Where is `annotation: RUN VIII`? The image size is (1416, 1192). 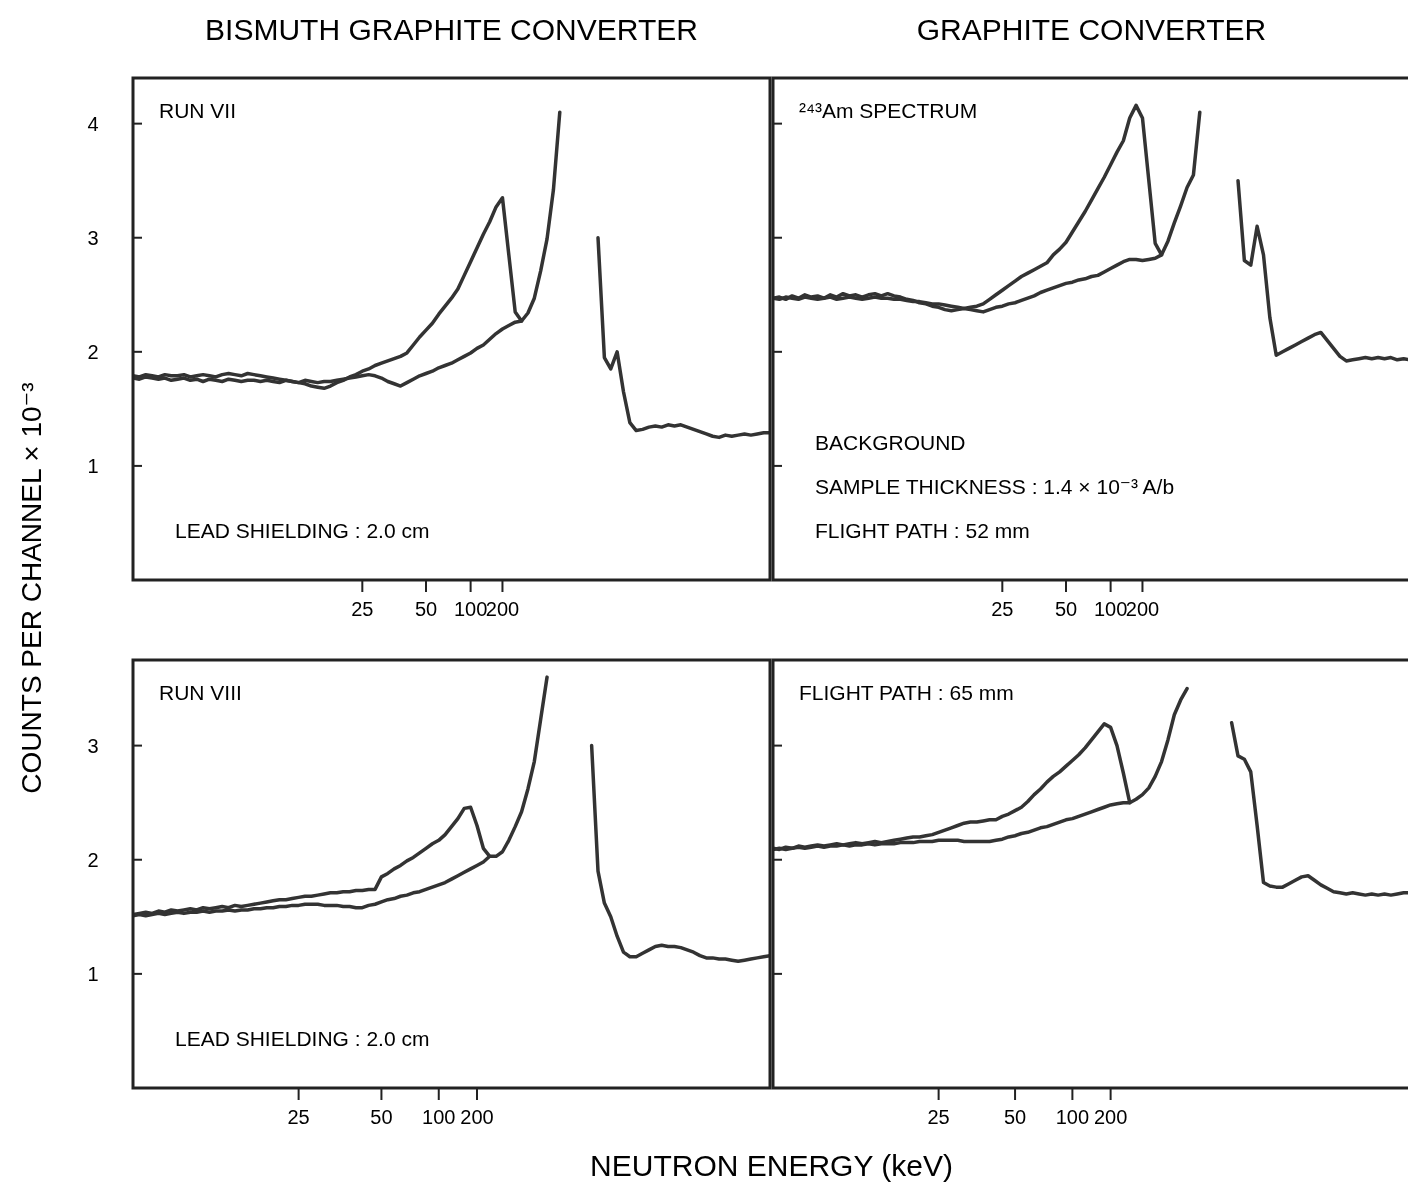 annotation: RUN VIII is located at coordinates (200, 692).